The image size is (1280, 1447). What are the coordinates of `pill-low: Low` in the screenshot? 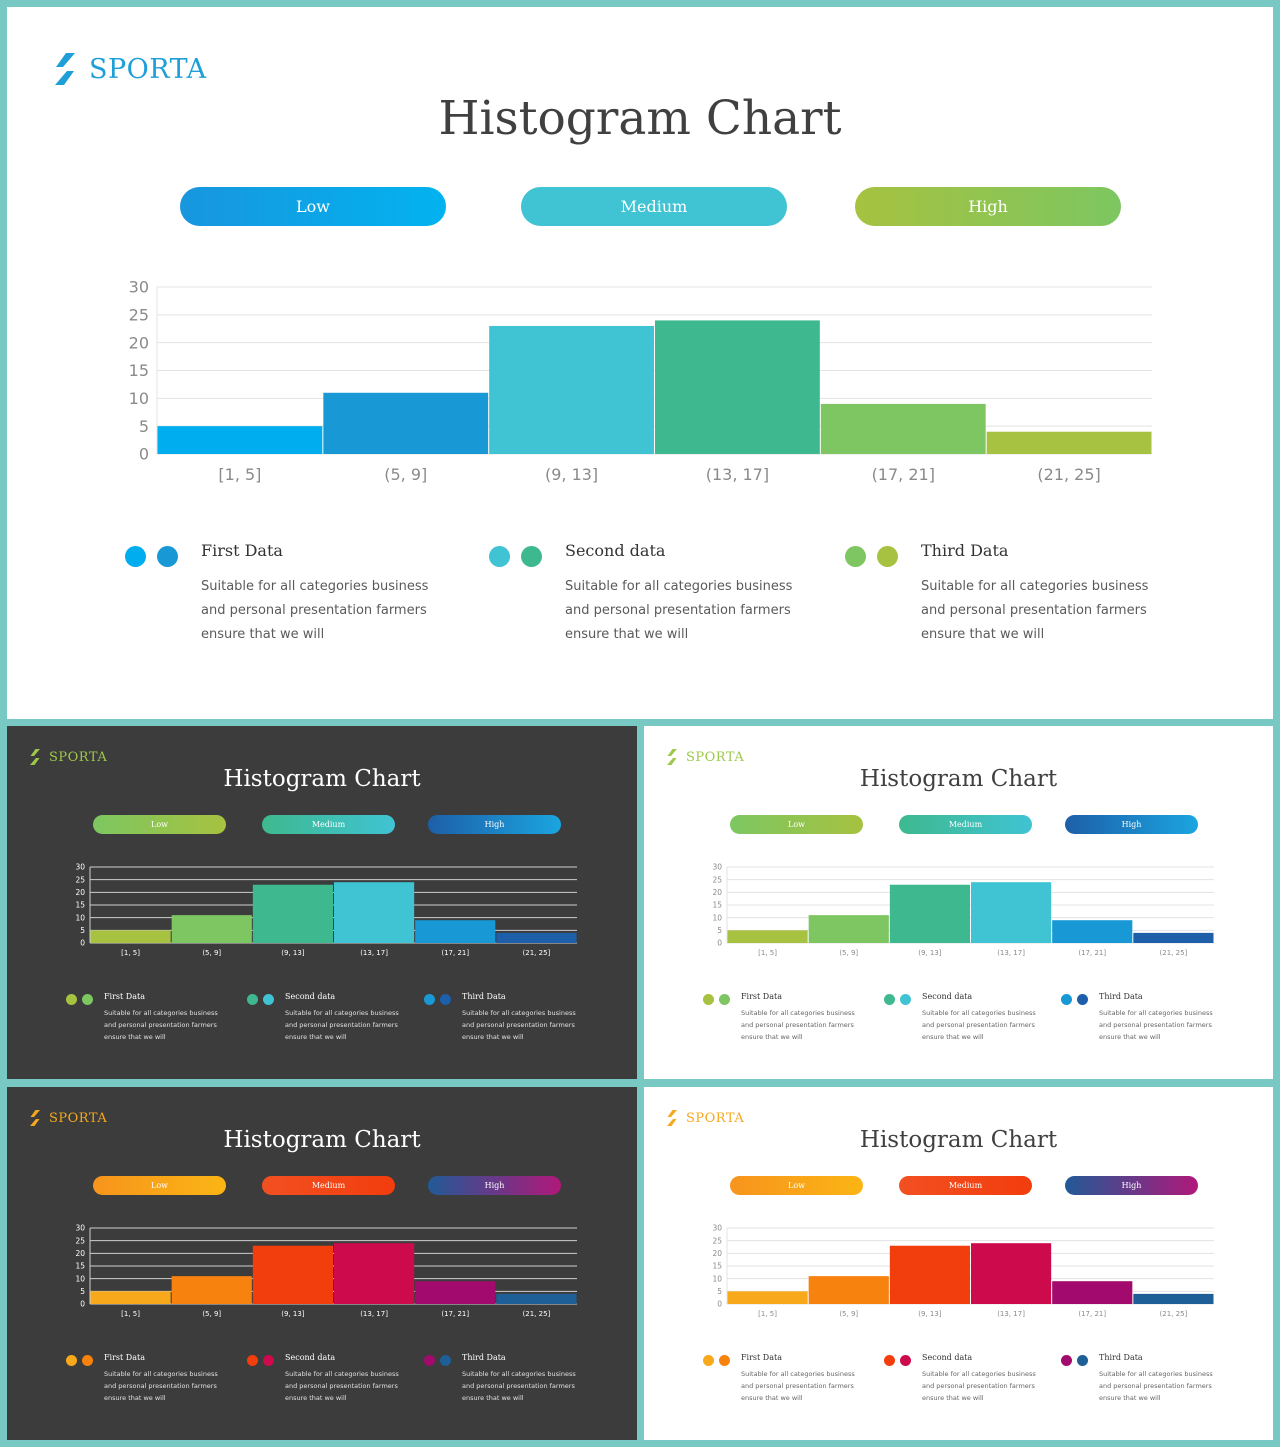 It's located at (796, 824).